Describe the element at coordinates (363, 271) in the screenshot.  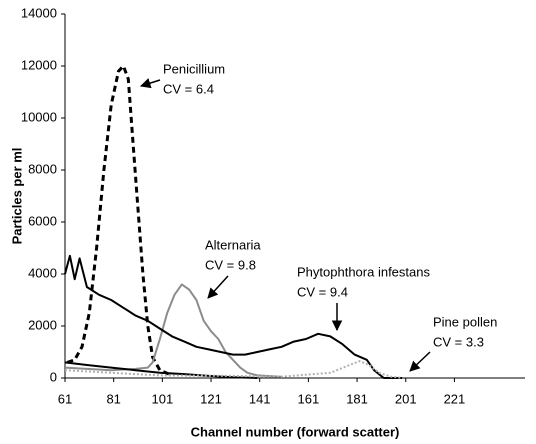
I see `annotation-name: Phytophthora infestans` at that location.